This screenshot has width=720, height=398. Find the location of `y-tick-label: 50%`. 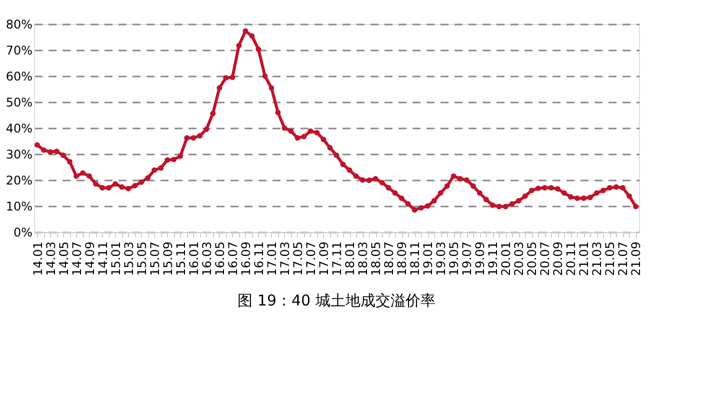

y-tick-label: 50% is located at coordinates (19, 103).